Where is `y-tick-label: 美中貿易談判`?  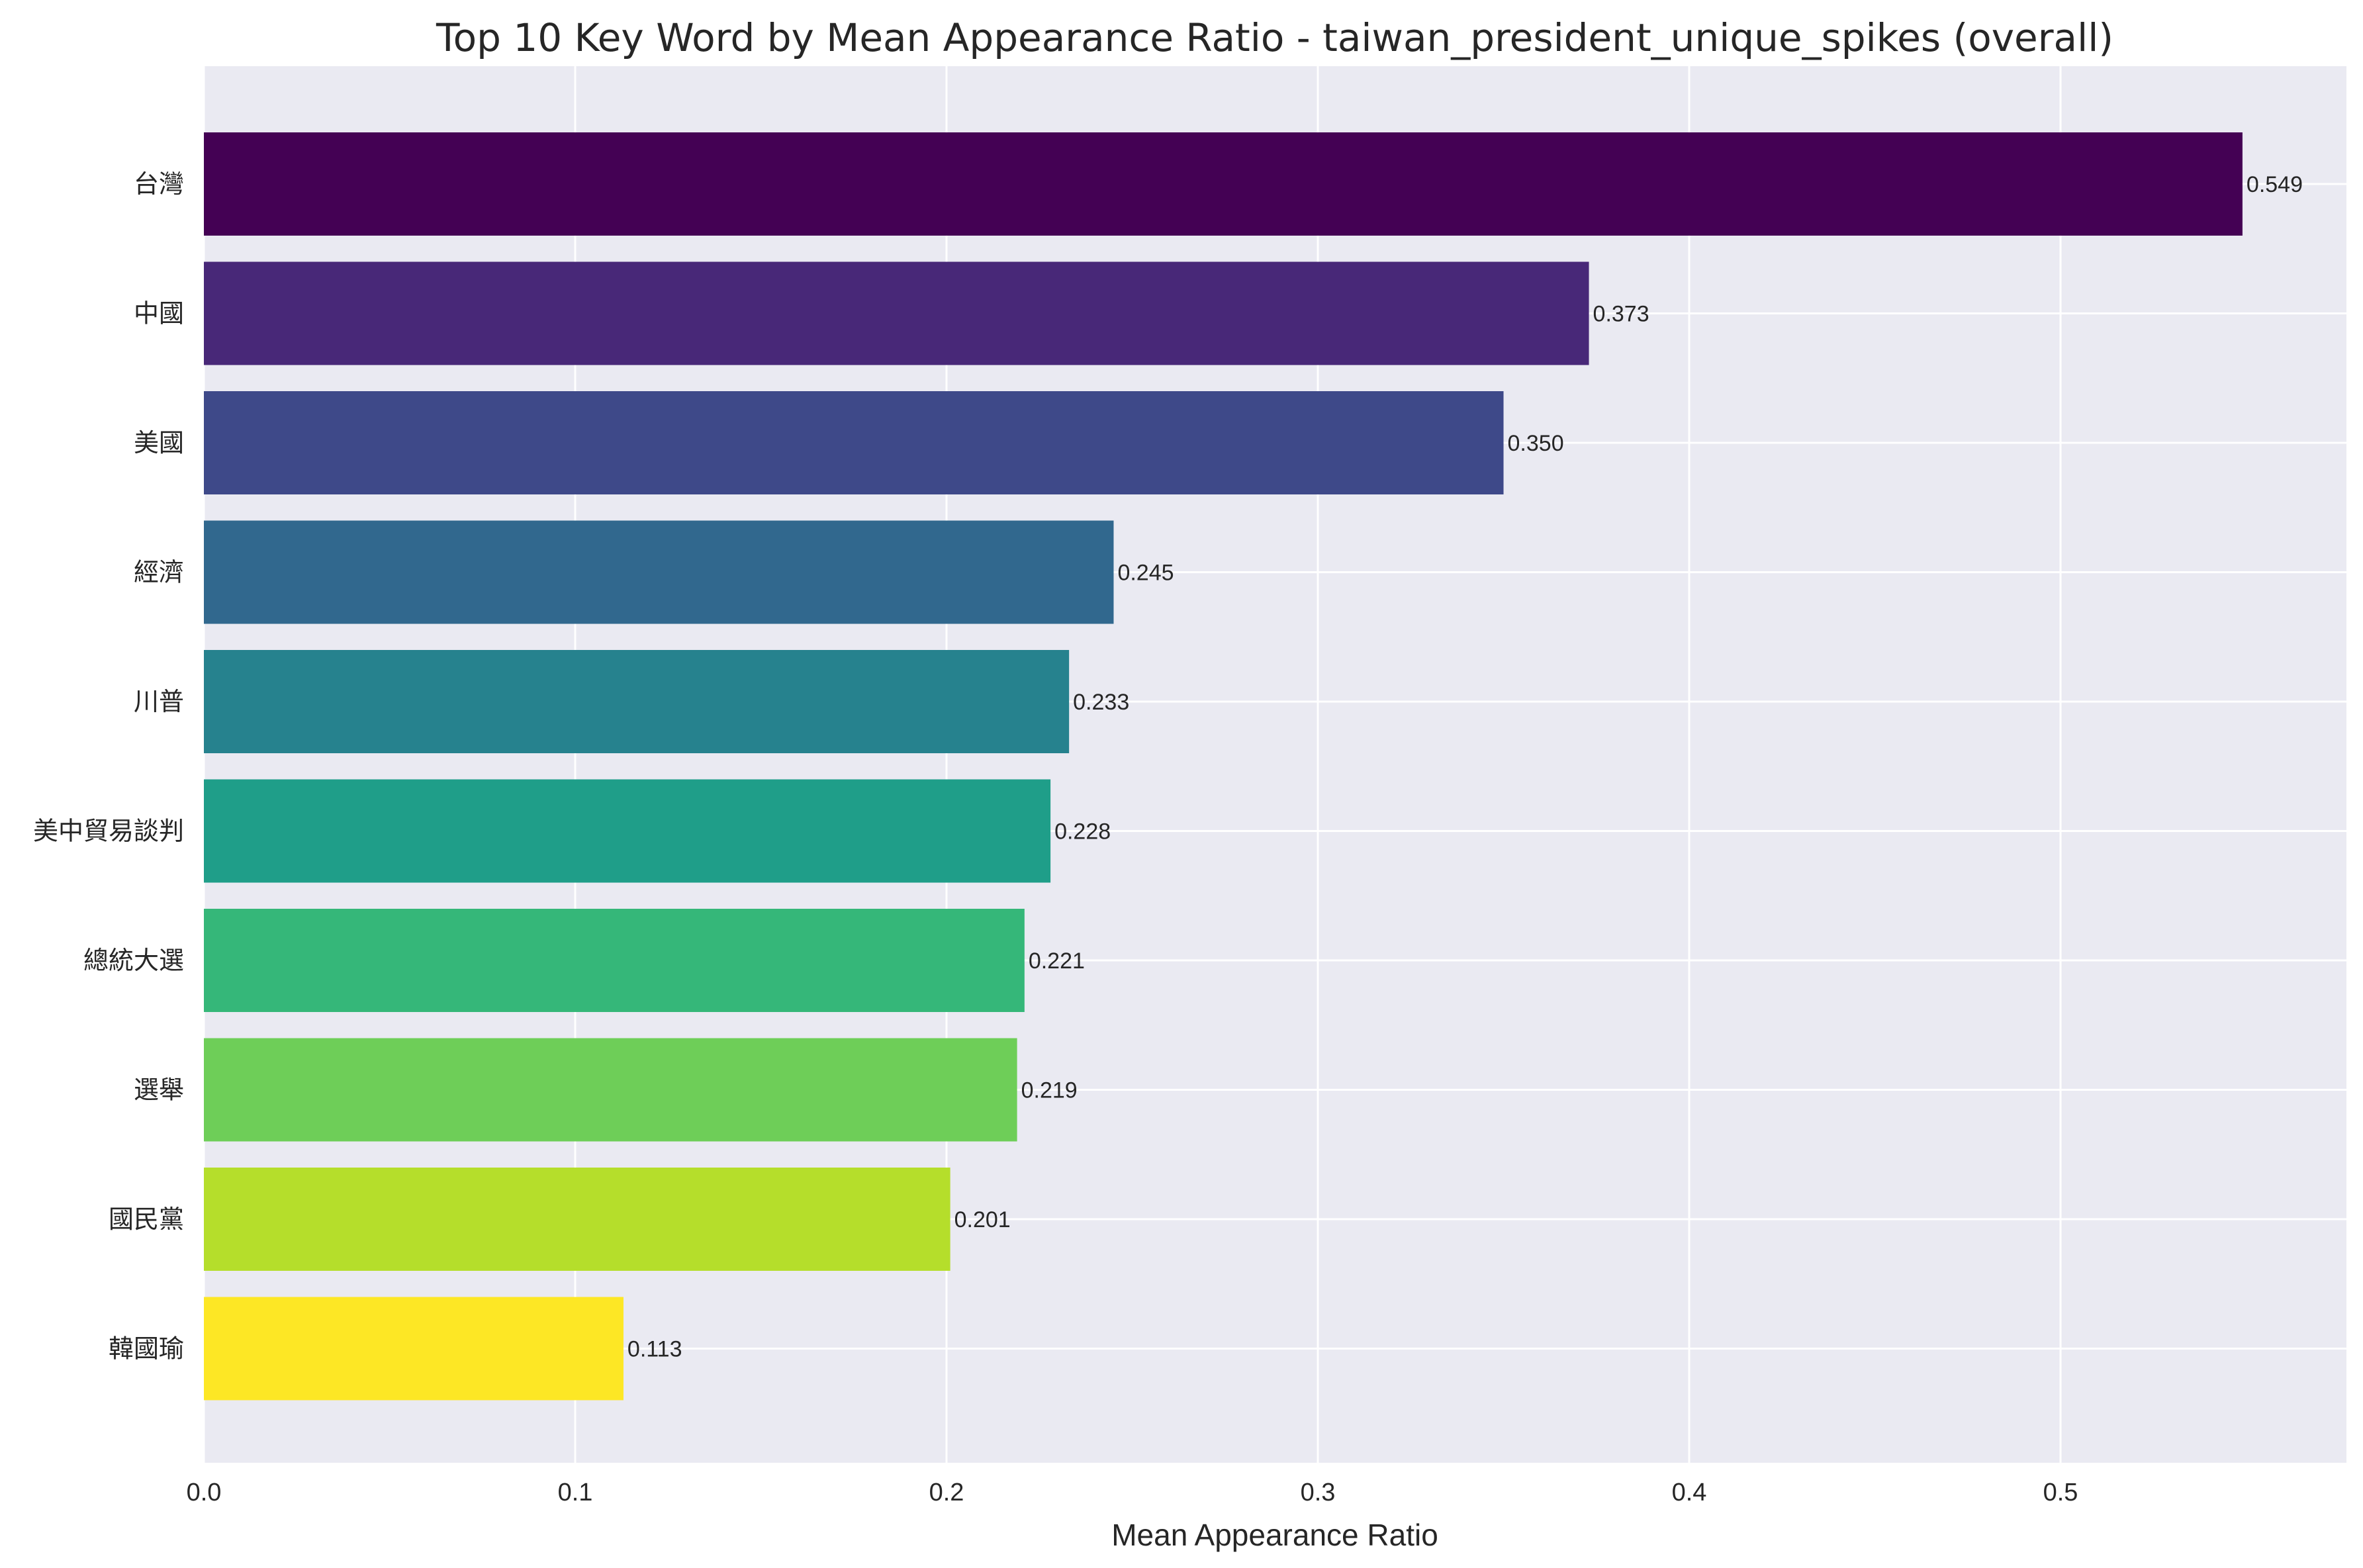
y-tick-label: 美中貿易談判 is located at coordinates (108, 831).